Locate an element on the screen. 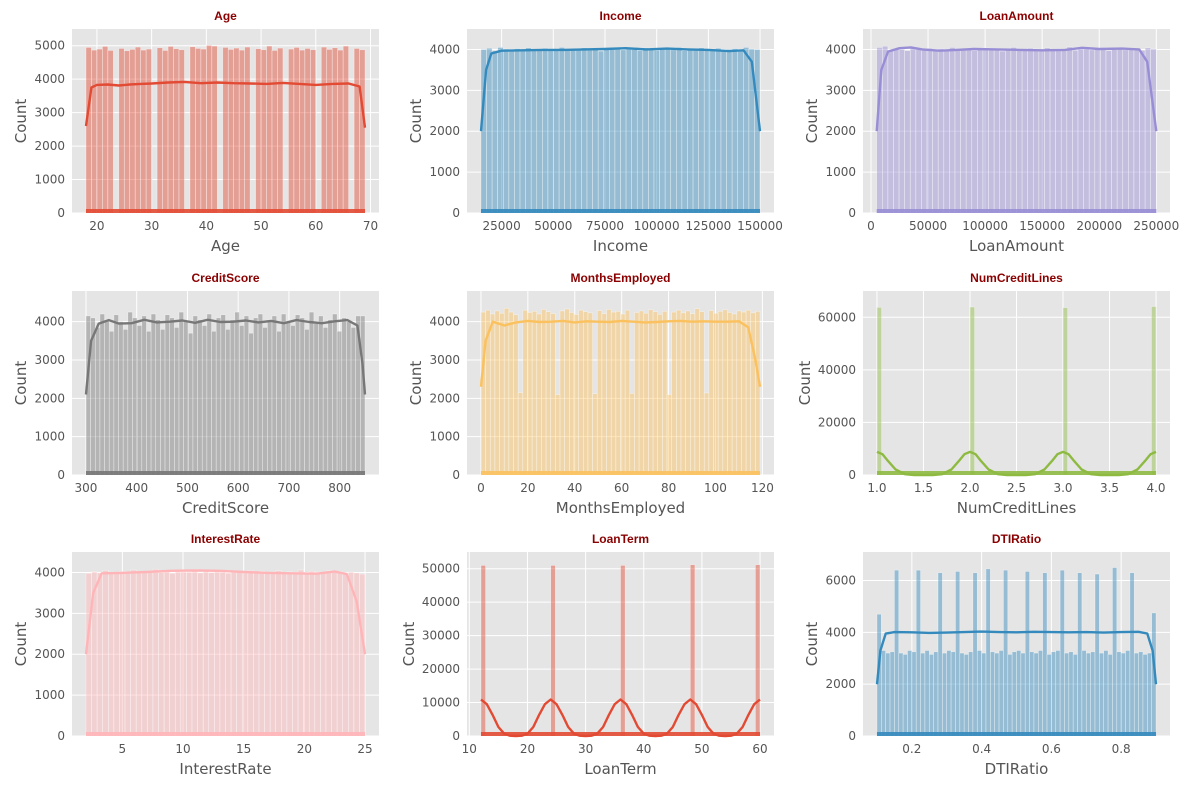  x-tick-label: 10 is located at coordinates (182, 749).